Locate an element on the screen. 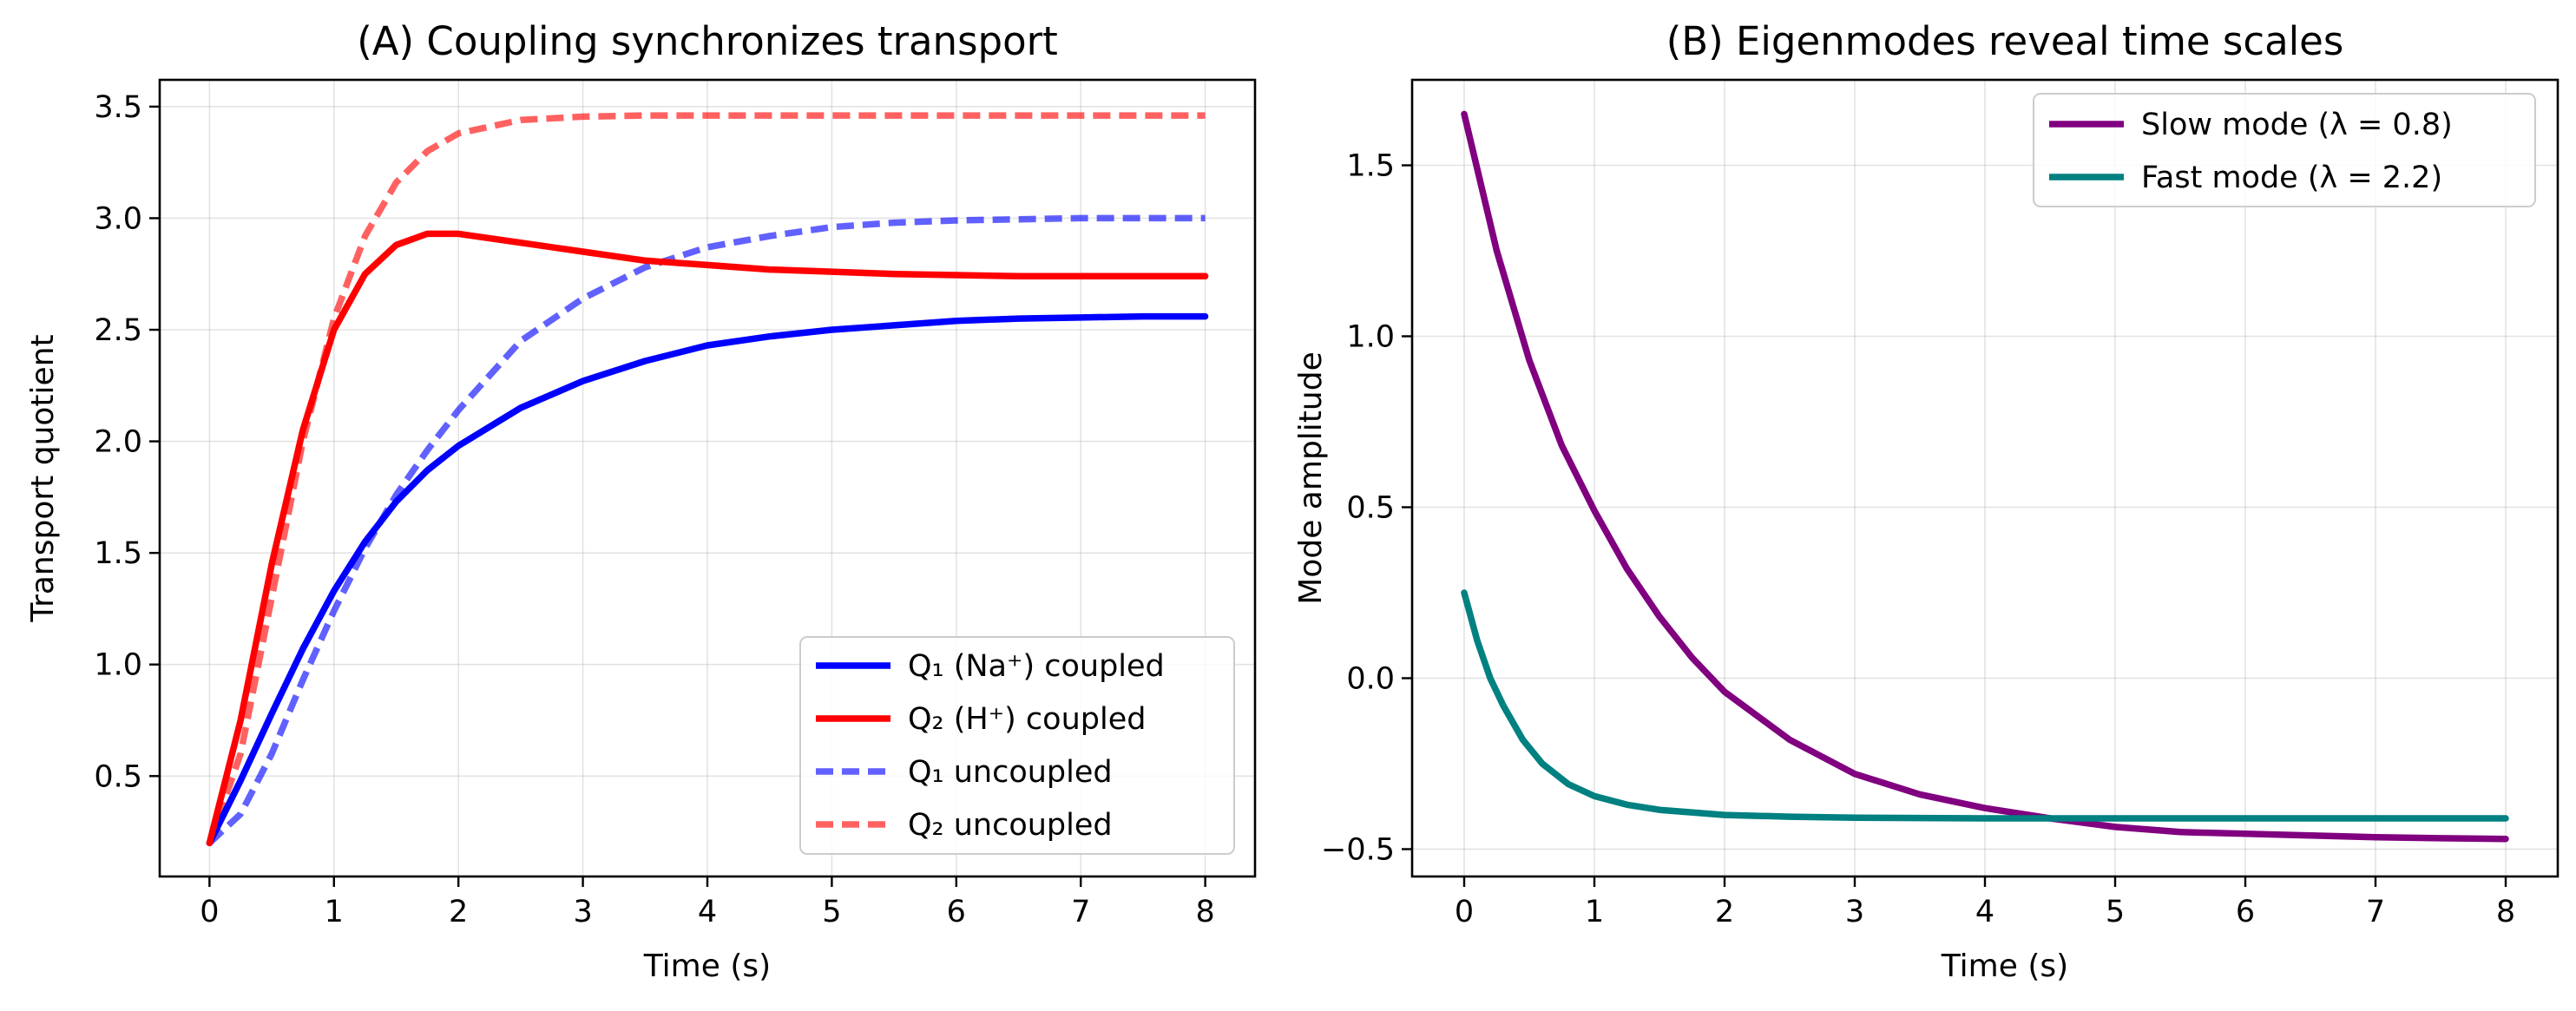 Image resolution: width=2576 pixels, height=1011 pixels. panel-b-legend-box is located at coordinates (2284, 150).